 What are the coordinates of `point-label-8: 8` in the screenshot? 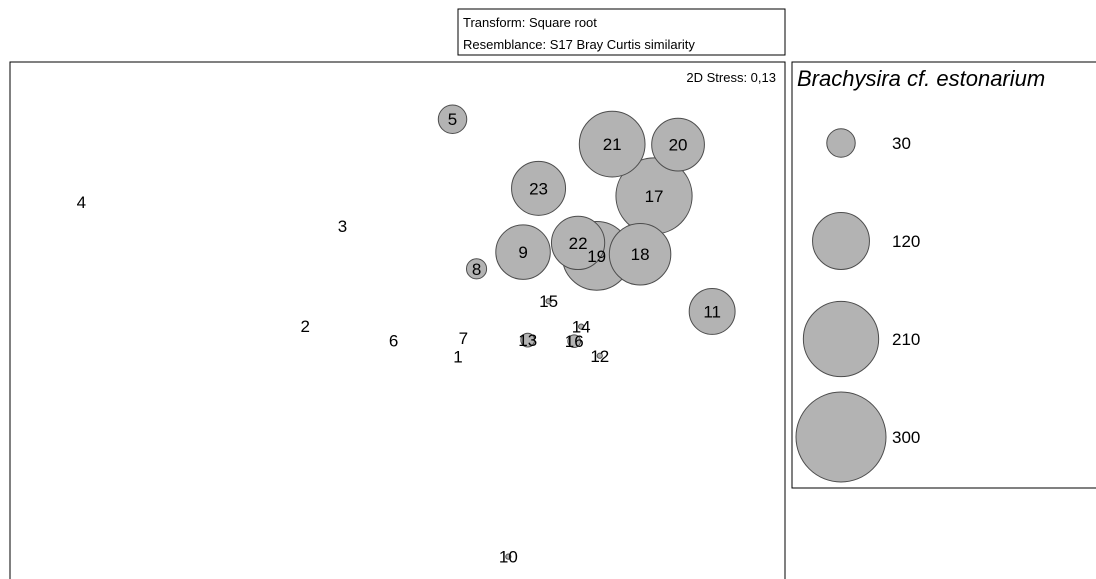 It's located at (476, 269).